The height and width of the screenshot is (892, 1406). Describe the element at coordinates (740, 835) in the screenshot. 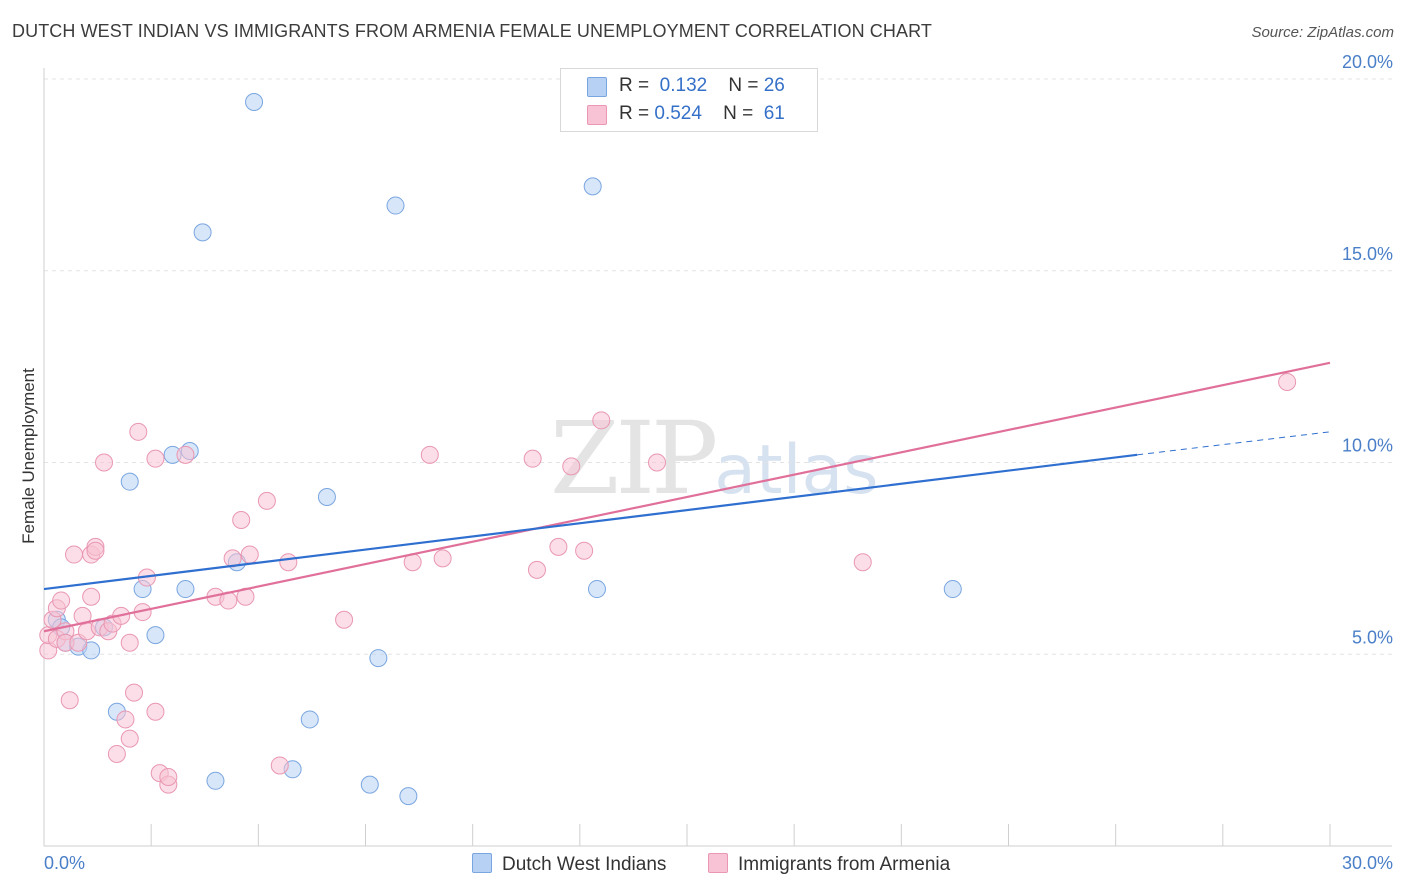

I see `x-axis-ticks` at that location.